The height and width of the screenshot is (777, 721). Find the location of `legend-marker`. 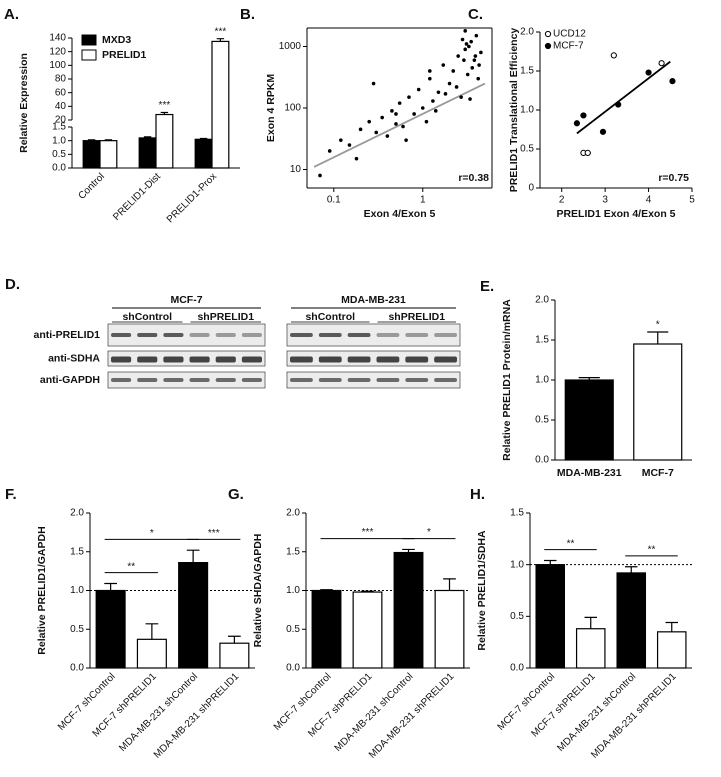

legend-marker is located at coordinates (548, 34).